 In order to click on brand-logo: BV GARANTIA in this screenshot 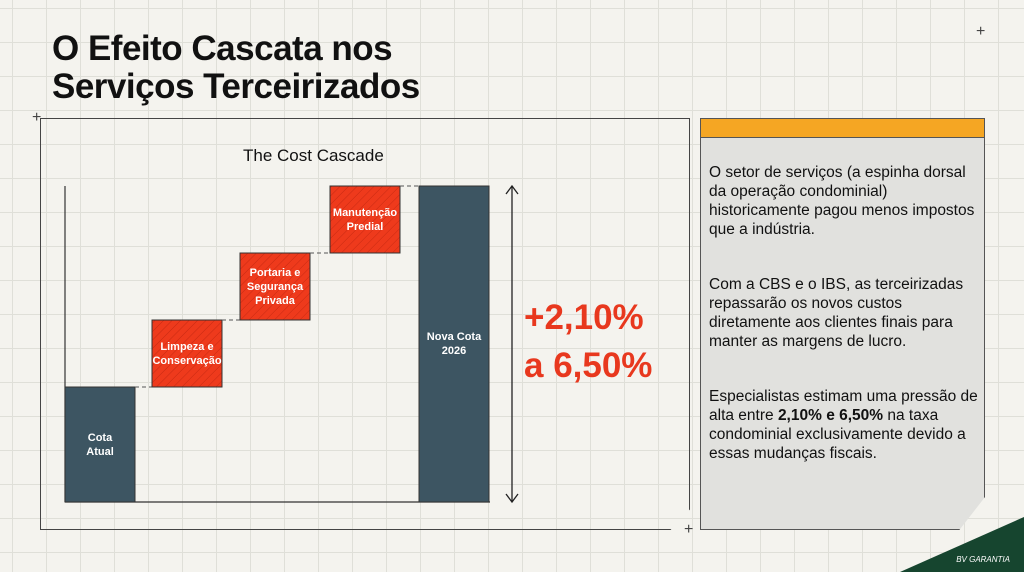, I will do `click(983, 559)`.